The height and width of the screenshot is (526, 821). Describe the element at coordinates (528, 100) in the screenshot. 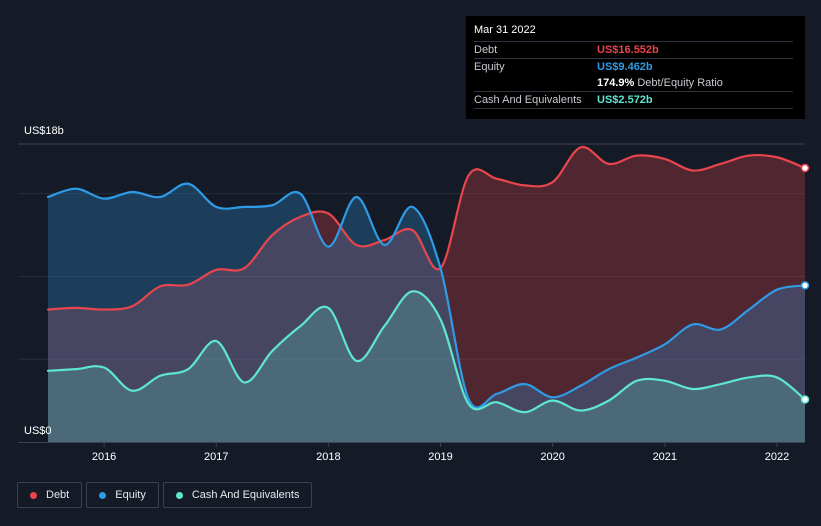

I see `tooltip-cash-label: Cash And Equivalents` at that location.